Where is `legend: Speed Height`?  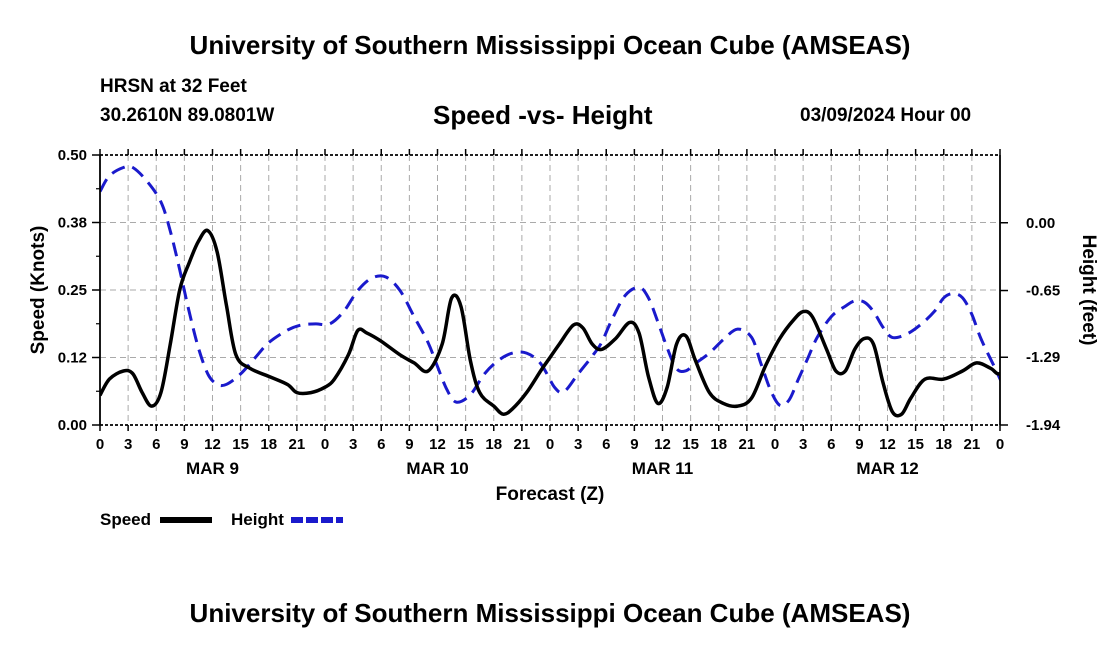 legend: Speed Height is located at coordinates (221, 519).